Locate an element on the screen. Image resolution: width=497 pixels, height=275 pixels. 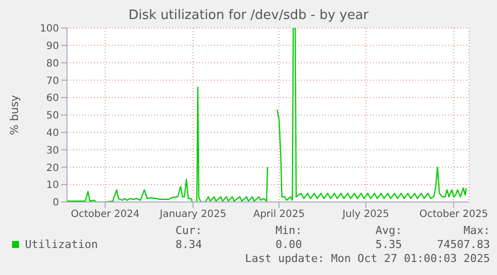
y-tick-label: 80 is located at coordinates (52, 64).